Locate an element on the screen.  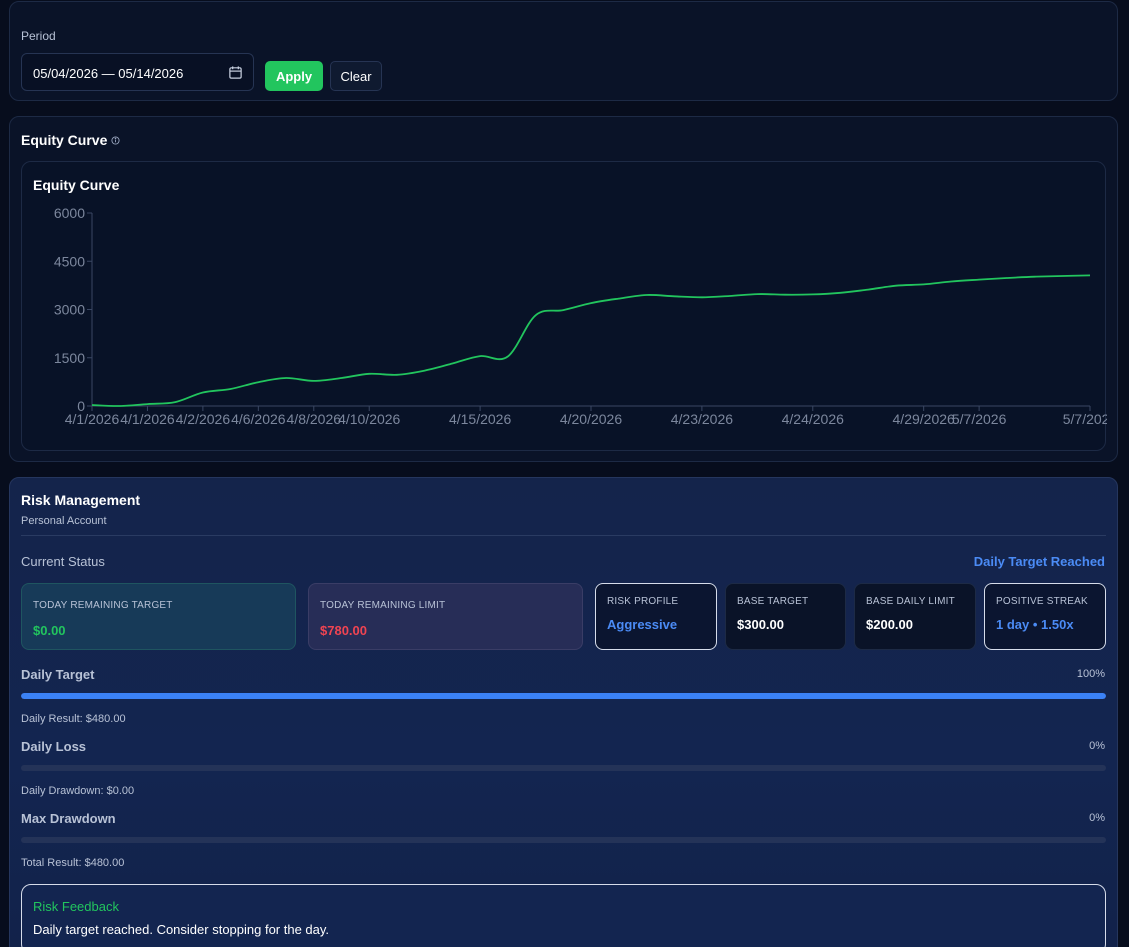
max-drawdown-percent: 0% is located at coordinates (1097, 818).